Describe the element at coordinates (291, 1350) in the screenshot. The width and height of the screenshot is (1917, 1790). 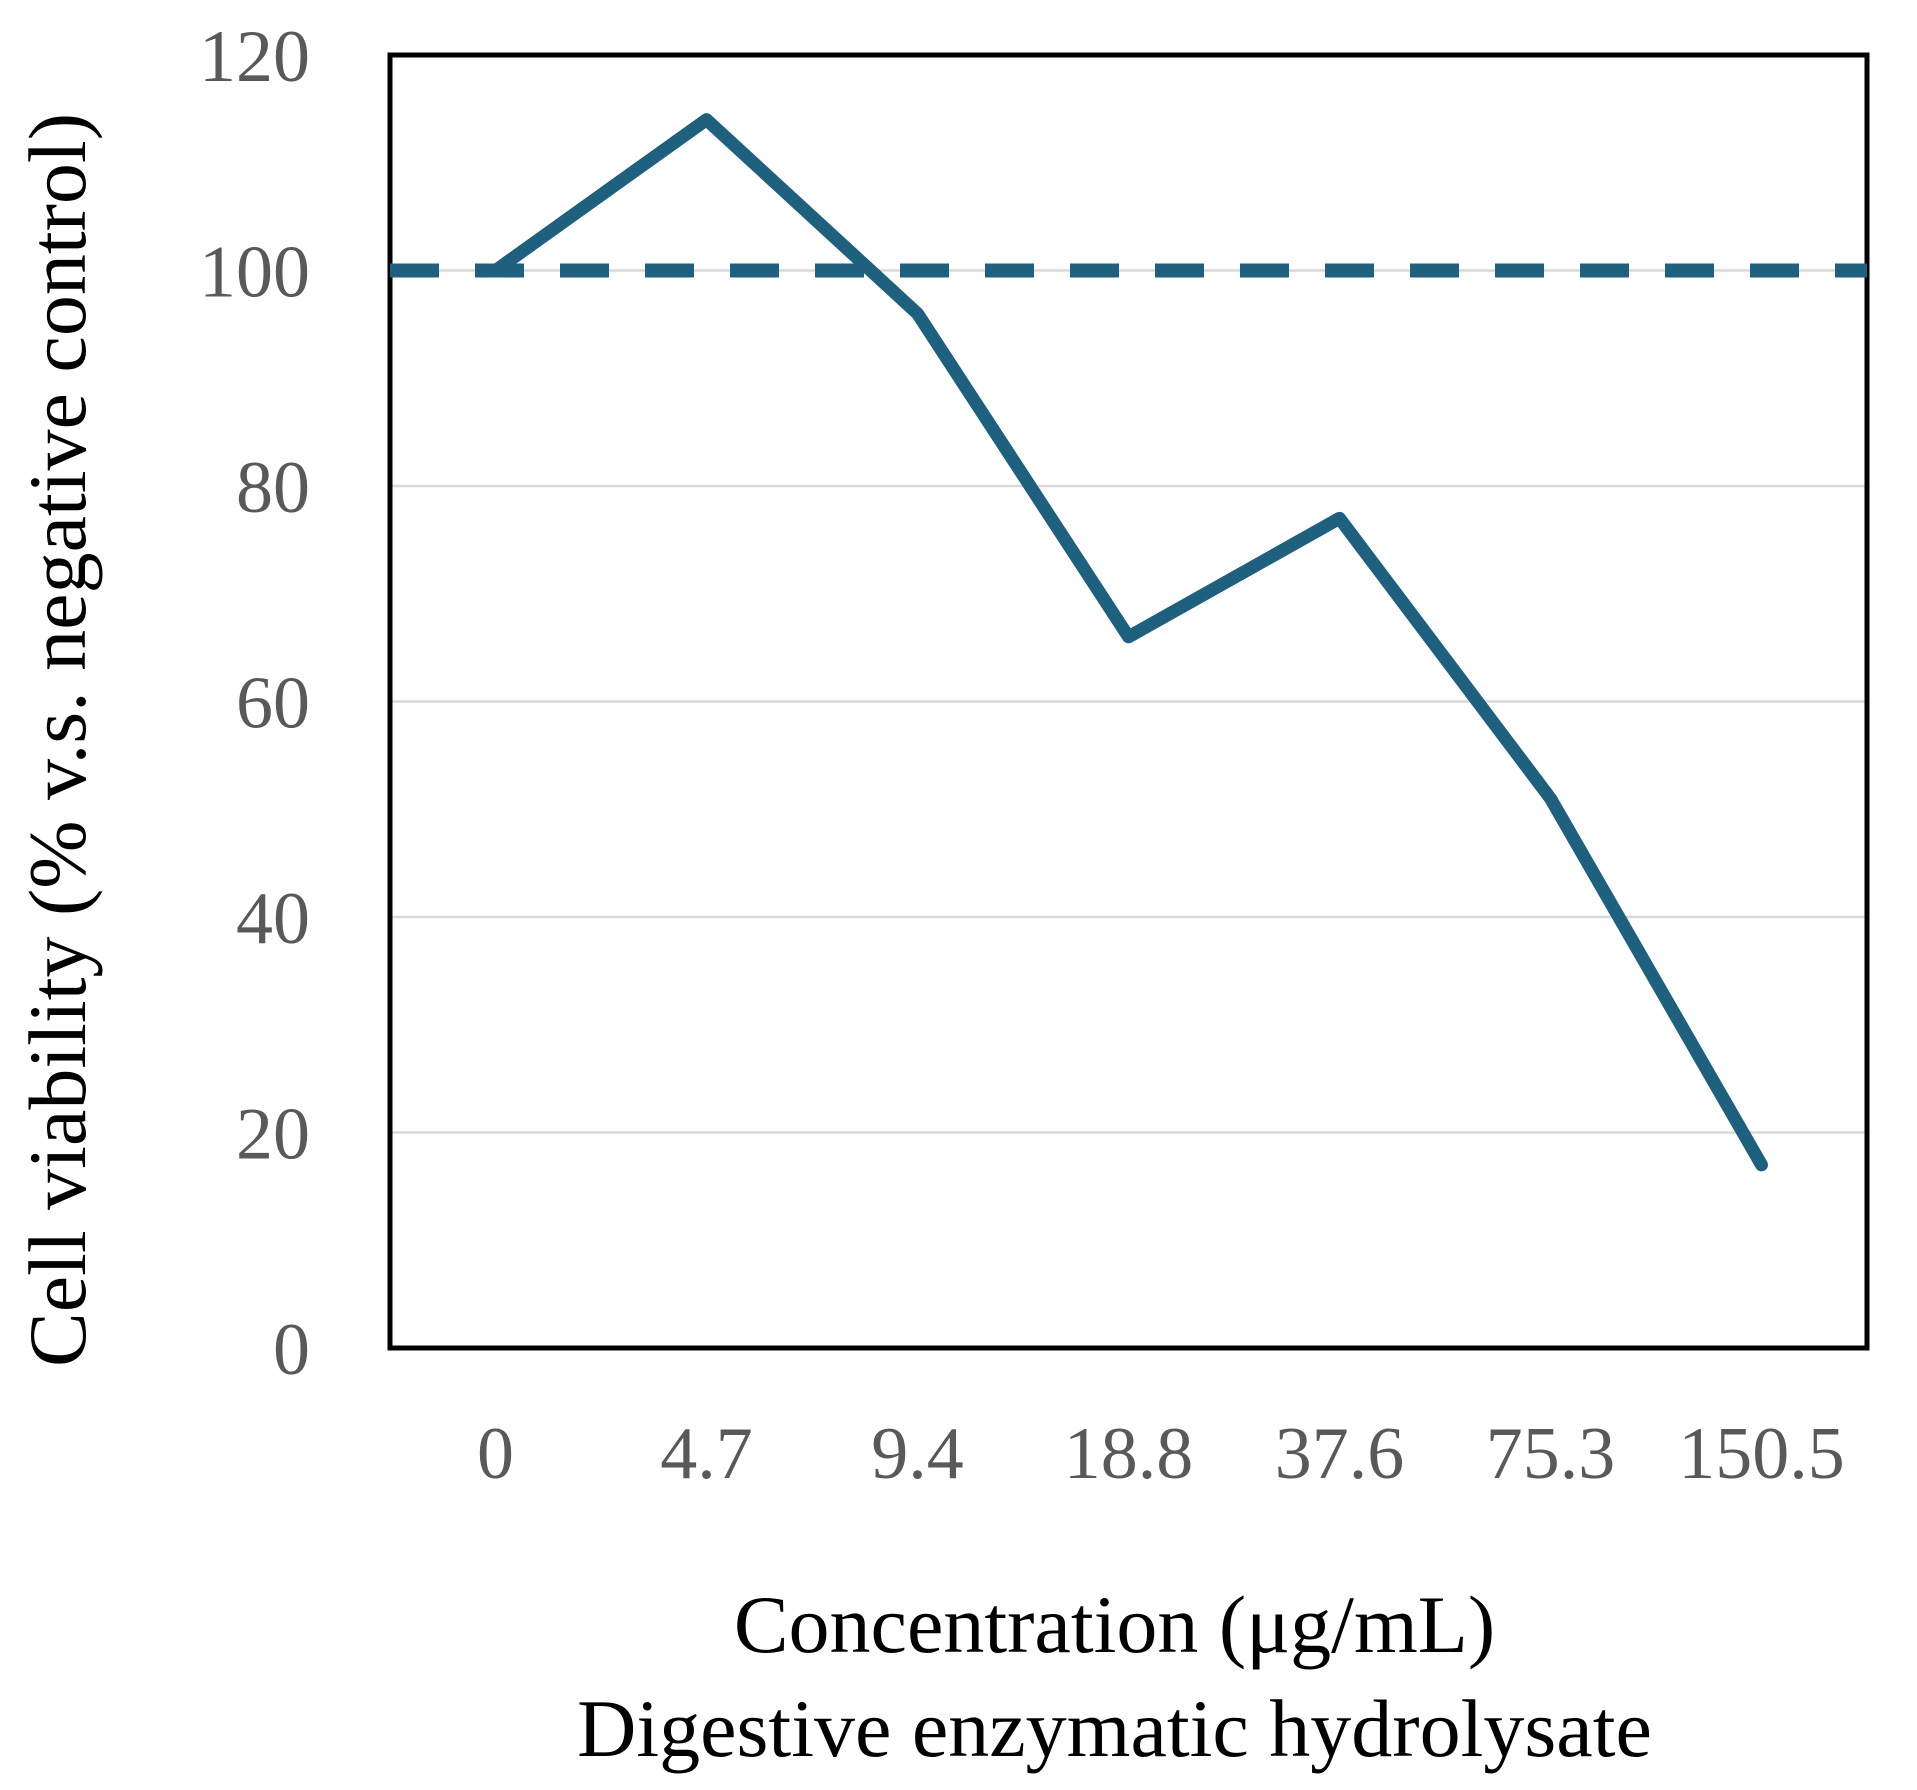
I see `y-tick-label: 0` at that location.